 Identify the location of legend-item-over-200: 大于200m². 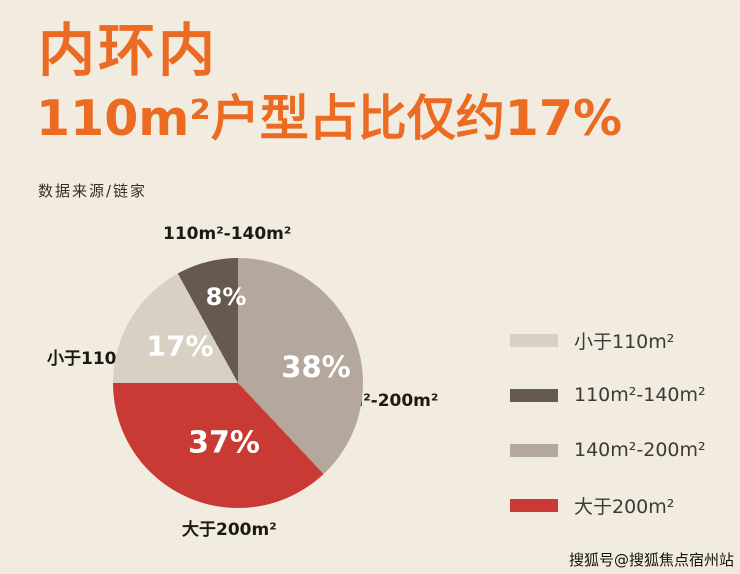
(592, 506).